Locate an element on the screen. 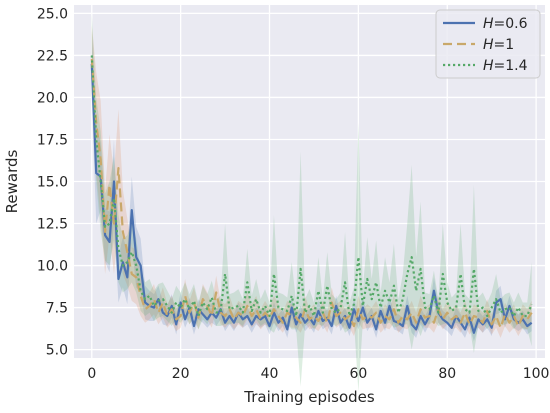 This screenshot has height=413, width=550. legend-label-h-1-4: H=1.4 is located at coordinates (505, 66).